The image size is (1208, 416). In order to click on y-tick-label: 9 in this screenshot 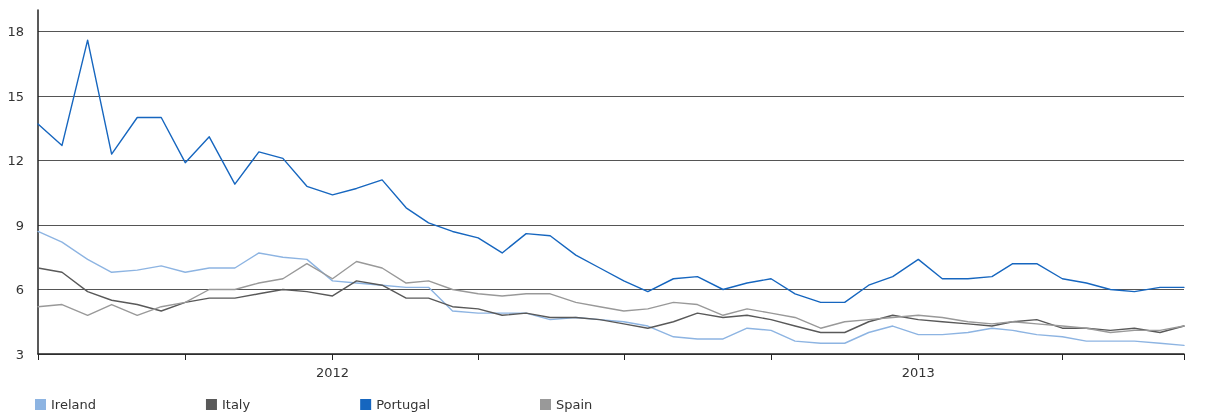, I will do `click(19, 225)`.